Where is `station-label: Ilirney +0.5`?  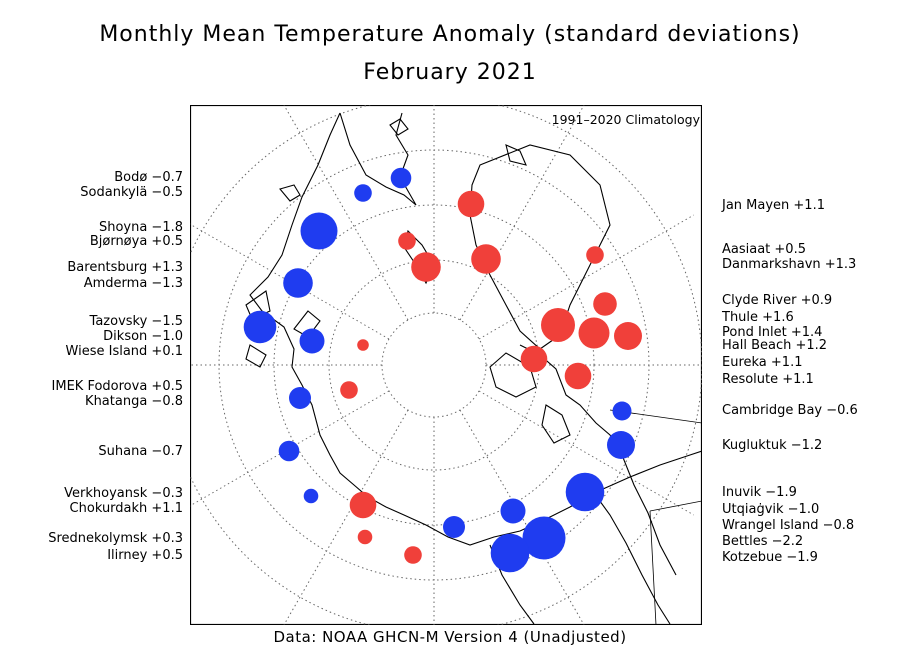
station-label: Ilirney +0.5 is located at coordinates (145, 555).